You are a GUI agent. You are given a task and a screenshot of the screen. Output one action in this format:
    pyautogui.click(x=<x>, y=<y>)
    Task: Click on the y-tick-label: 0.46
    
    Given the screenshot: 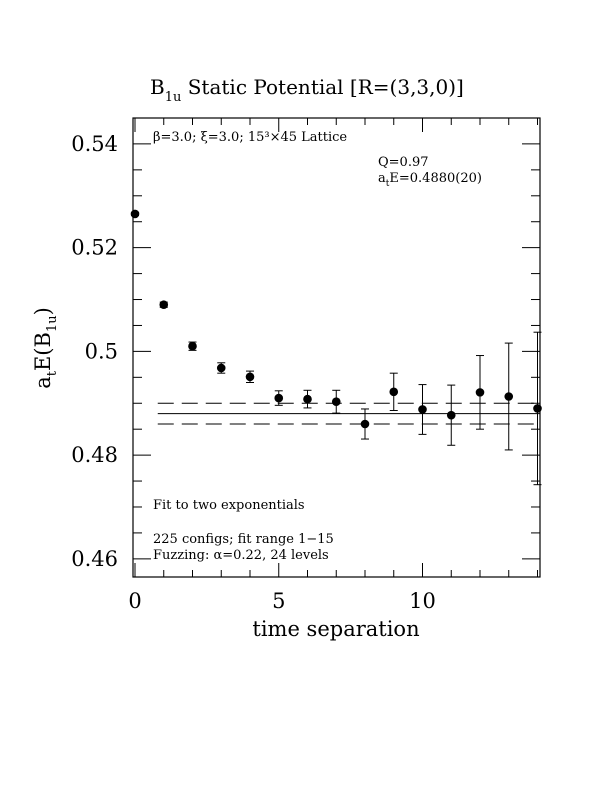 What is the action you would take?
    pyautogui.click(x=94, y=559)
    